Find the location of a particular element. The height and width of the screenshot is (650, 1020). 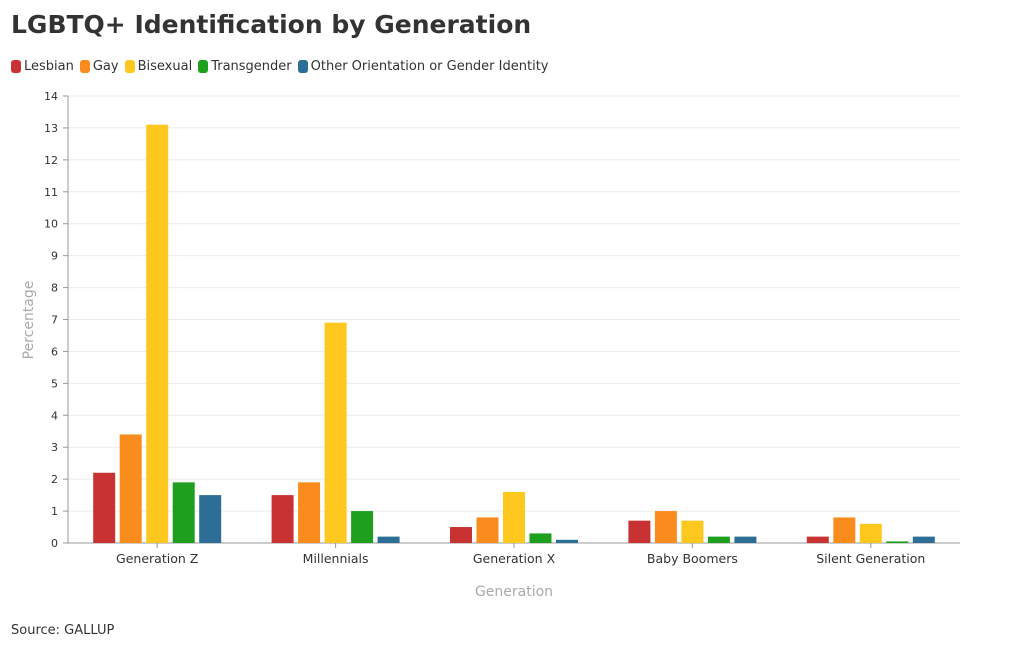

legend-label: Other Orientation or Gender Identity is located at coordinates (429, 66).